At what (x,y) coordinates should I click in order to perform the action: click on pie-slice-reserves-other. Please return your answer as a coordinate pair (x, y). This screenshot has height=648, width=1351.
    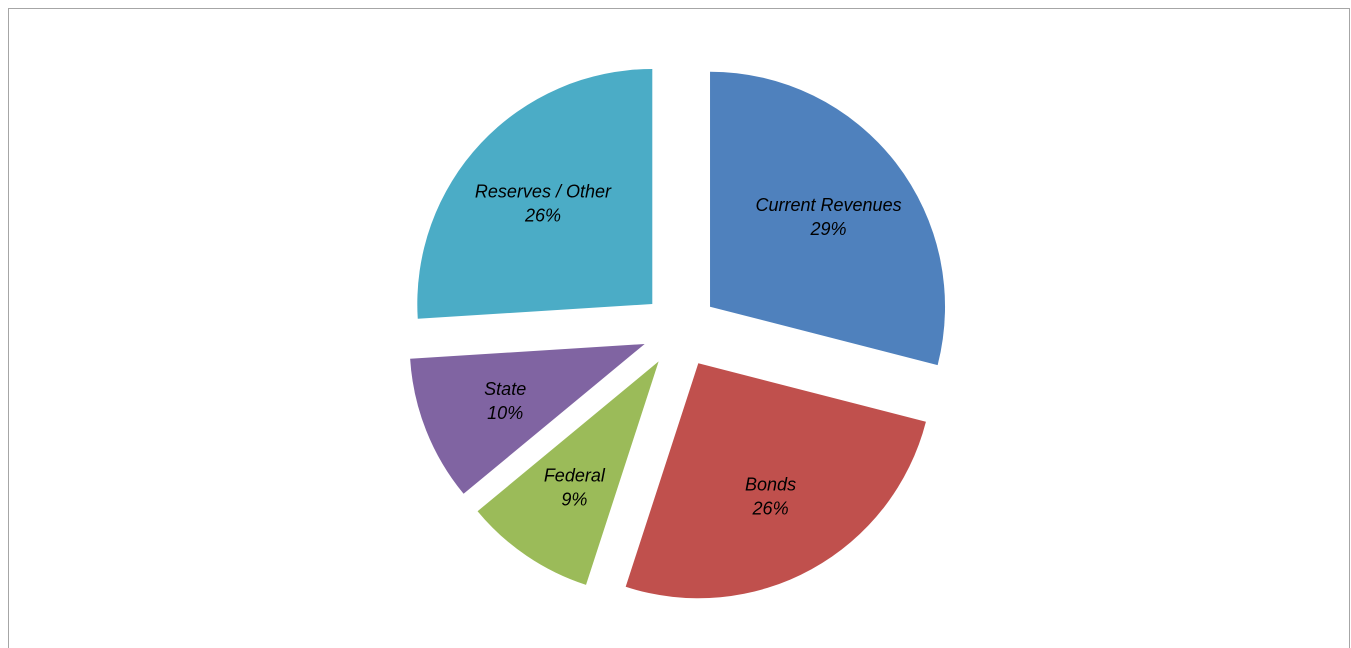
    Looking at the image, I should click on (535, 193).